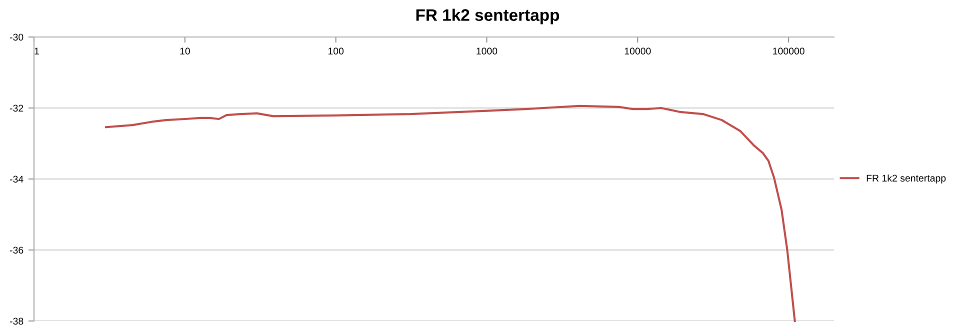  I want to click on y-tick-label: -30, so click(17, 37).